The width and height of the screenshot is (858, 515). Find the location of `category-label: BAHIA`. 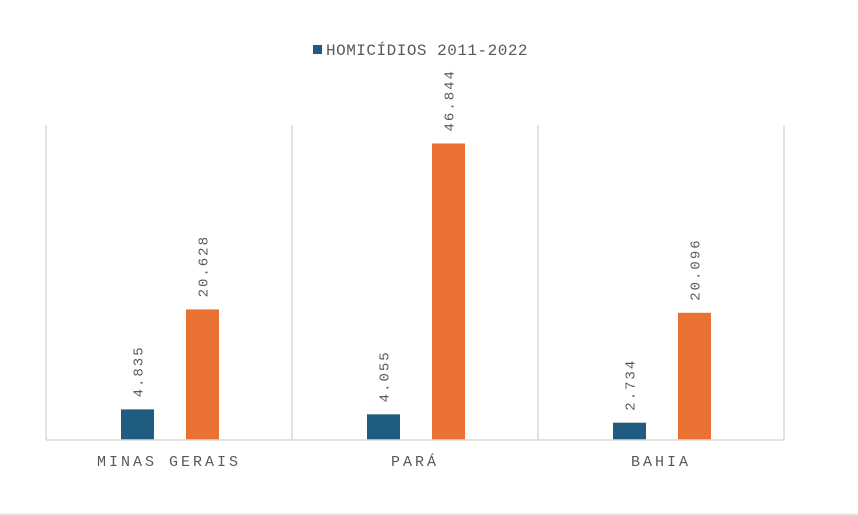

category-label: BAHIA is located at coordinates (661, 462).